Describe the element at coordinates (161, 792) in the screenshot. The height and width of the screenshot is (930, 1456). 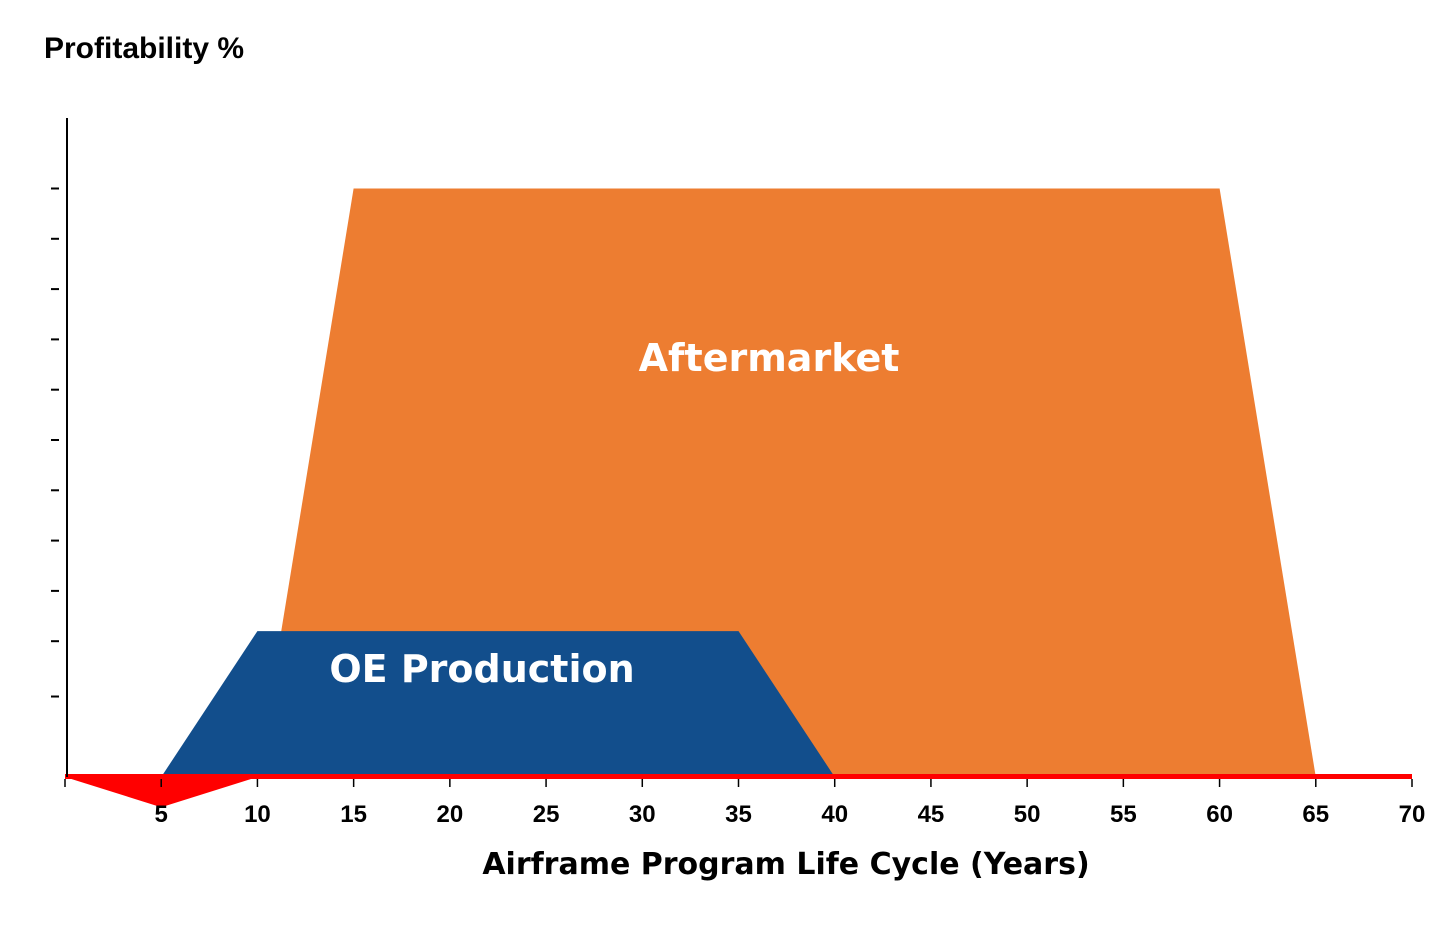
I see `loss-area` at that location.